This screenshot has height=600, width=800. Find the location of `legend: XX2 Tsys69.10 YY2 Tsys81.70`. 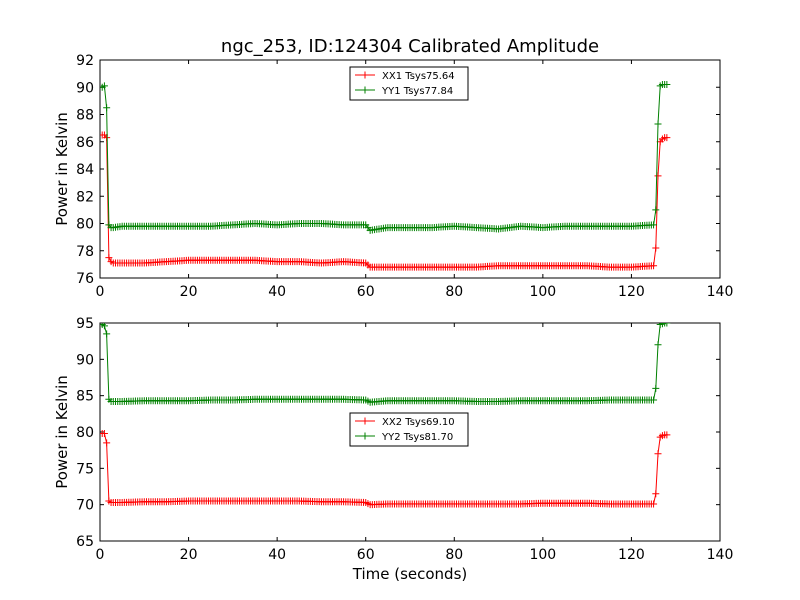

legend: XX2 Tsys69.10 YY2 Tsys81.70 is located at coordinates (409, 429).